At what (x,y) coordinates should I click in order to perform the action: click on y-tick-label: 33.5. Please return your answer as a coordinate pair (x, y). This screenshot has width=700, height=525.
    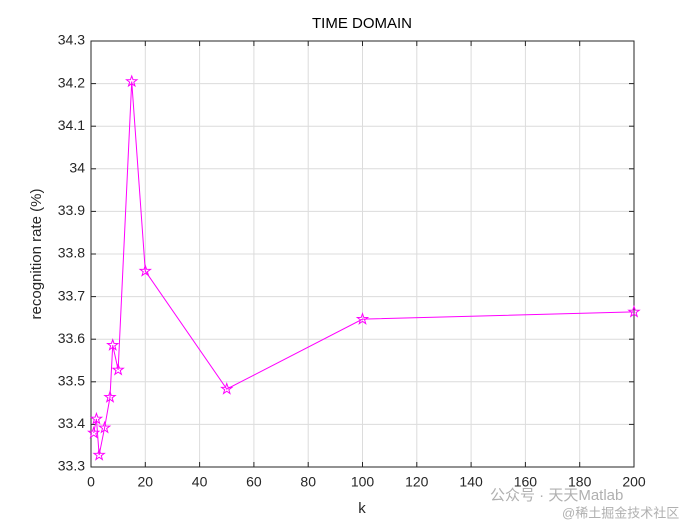
    Looking at the image, I should click on (71, 381).